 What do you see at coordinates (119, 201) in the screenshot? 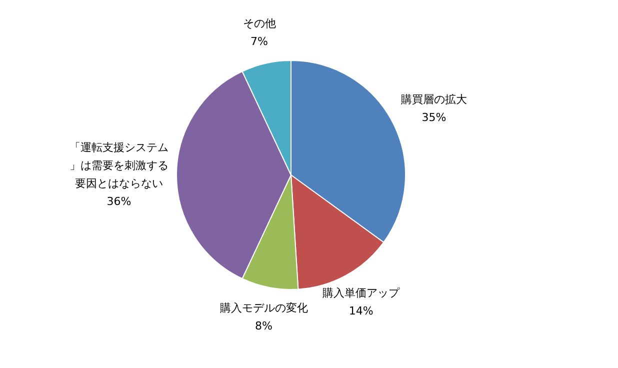
I see `data-label: 36%` at bounding box center [119, 201].